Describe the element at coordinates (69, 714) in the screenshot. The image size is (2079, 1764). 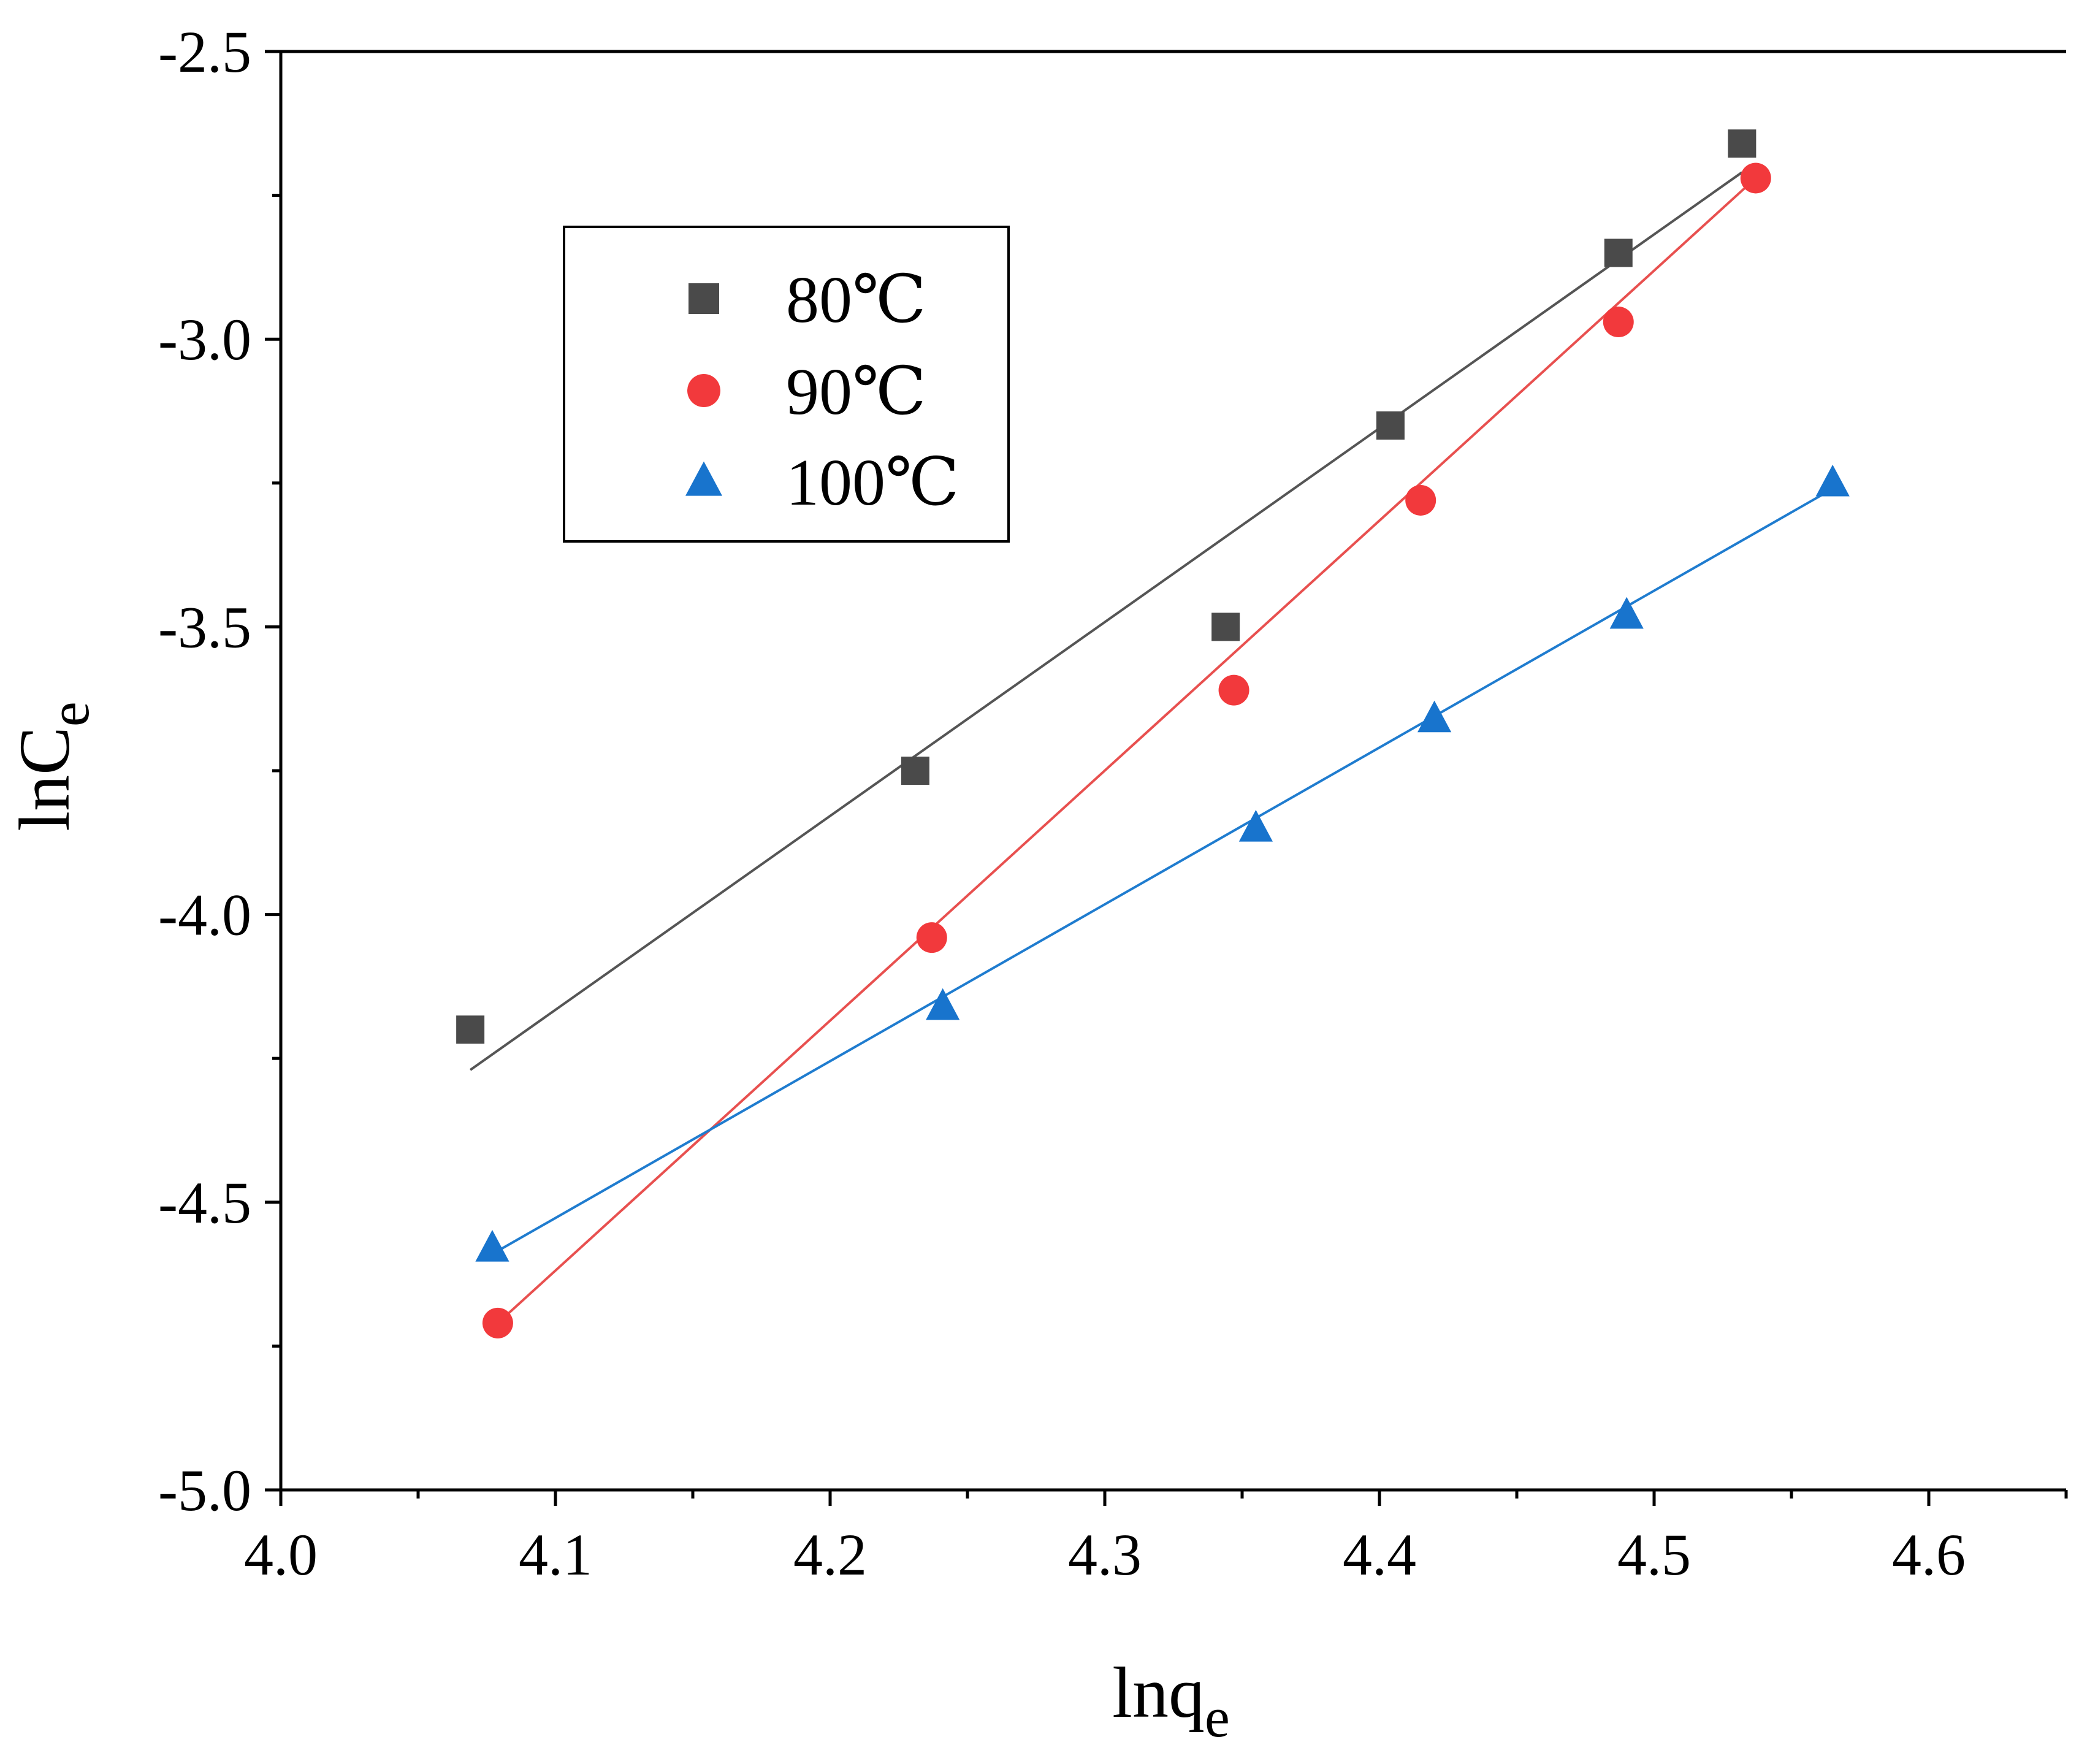
I see `y-axis-label-subscript: e` at that location.